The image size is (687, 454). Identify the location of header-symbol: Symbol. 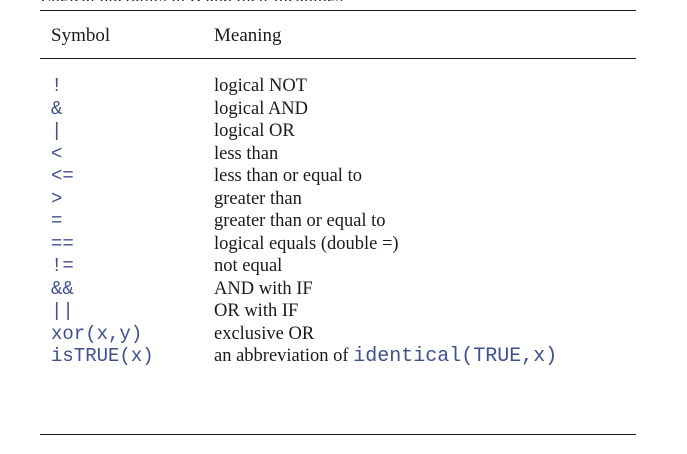
(81, 35).